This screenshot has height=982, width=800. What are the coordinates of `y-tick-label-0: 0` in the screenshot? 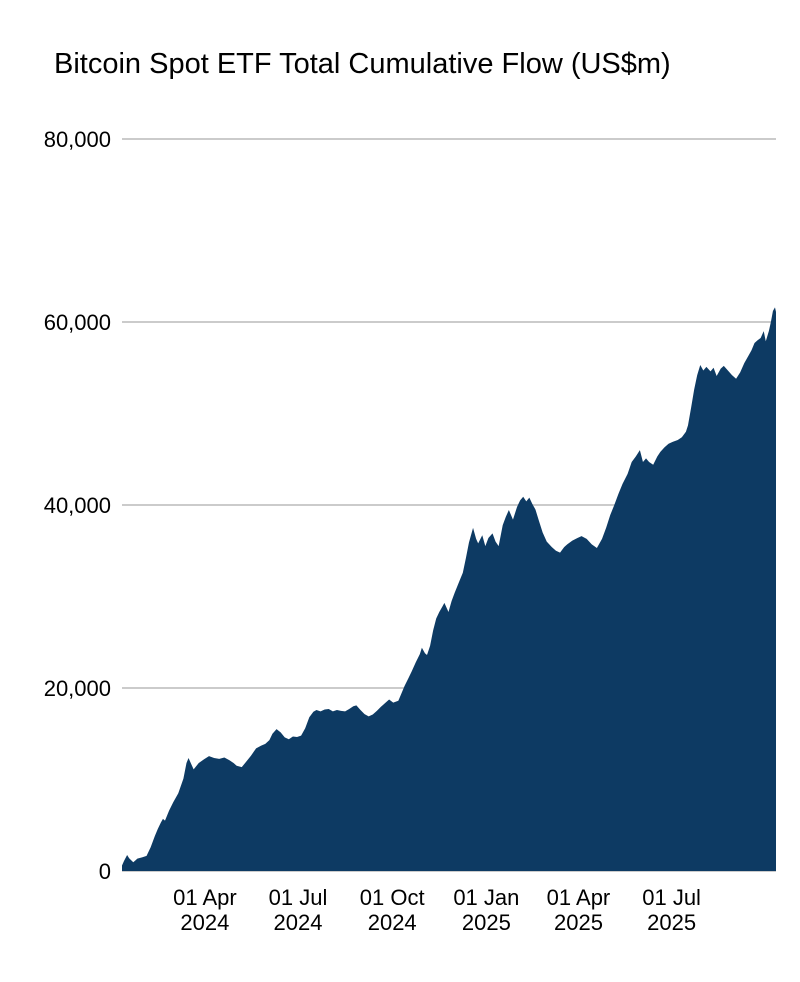 It's located at (105, 871).